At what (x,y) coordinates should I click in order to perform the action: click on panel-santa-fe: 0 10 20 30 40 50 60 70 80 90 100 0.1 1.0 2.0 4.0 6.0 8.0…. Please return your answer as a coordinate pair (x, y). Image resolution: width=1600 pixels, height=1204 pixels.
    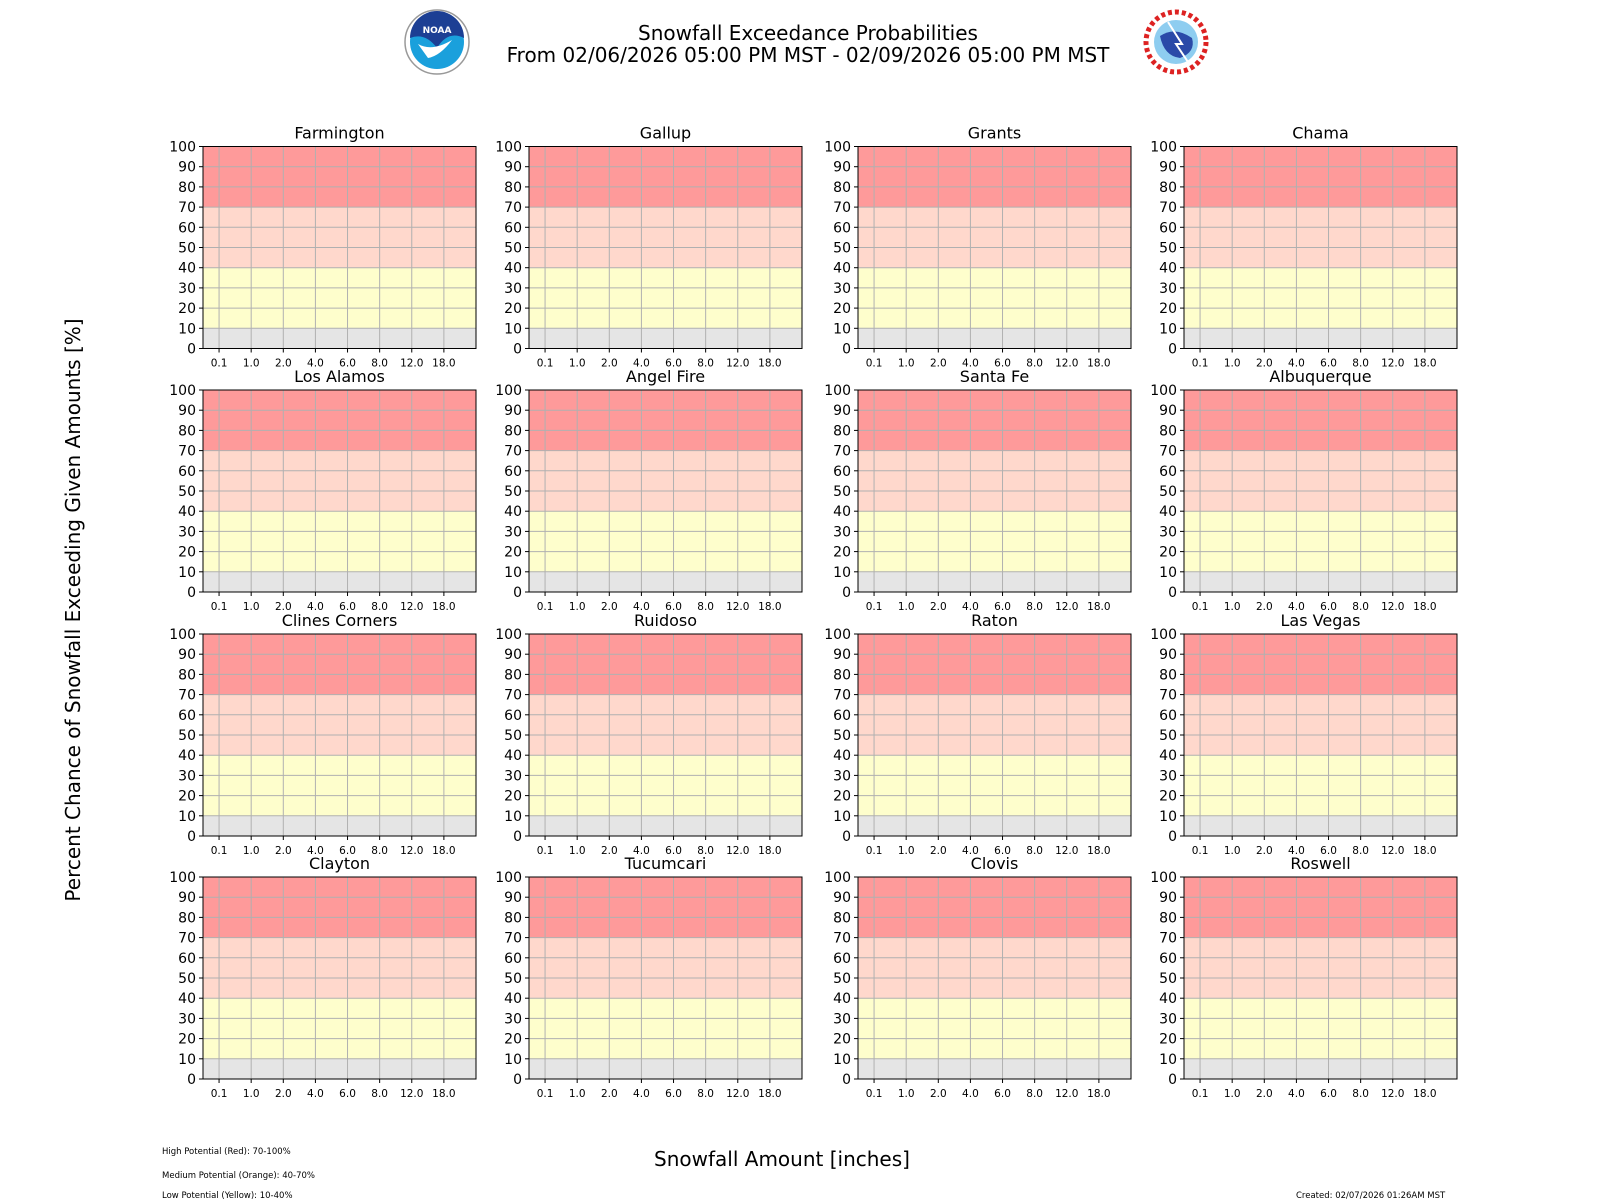
    Looking at the image, I should click on (978, 490).